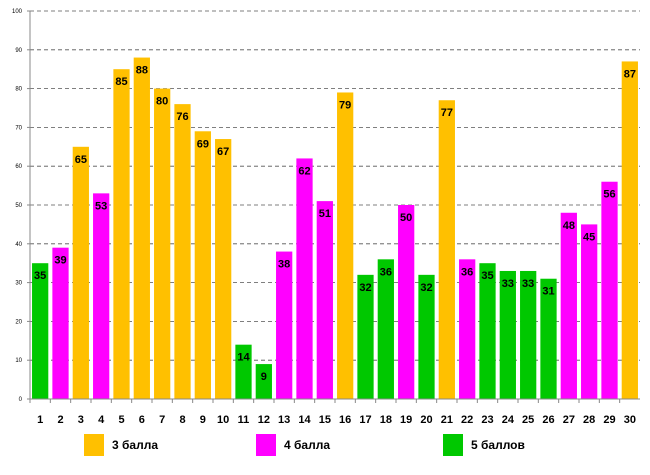  Describe the element at coordinates (548, 420) in the screenshot. I see `x-tick-label: 26` at that location.